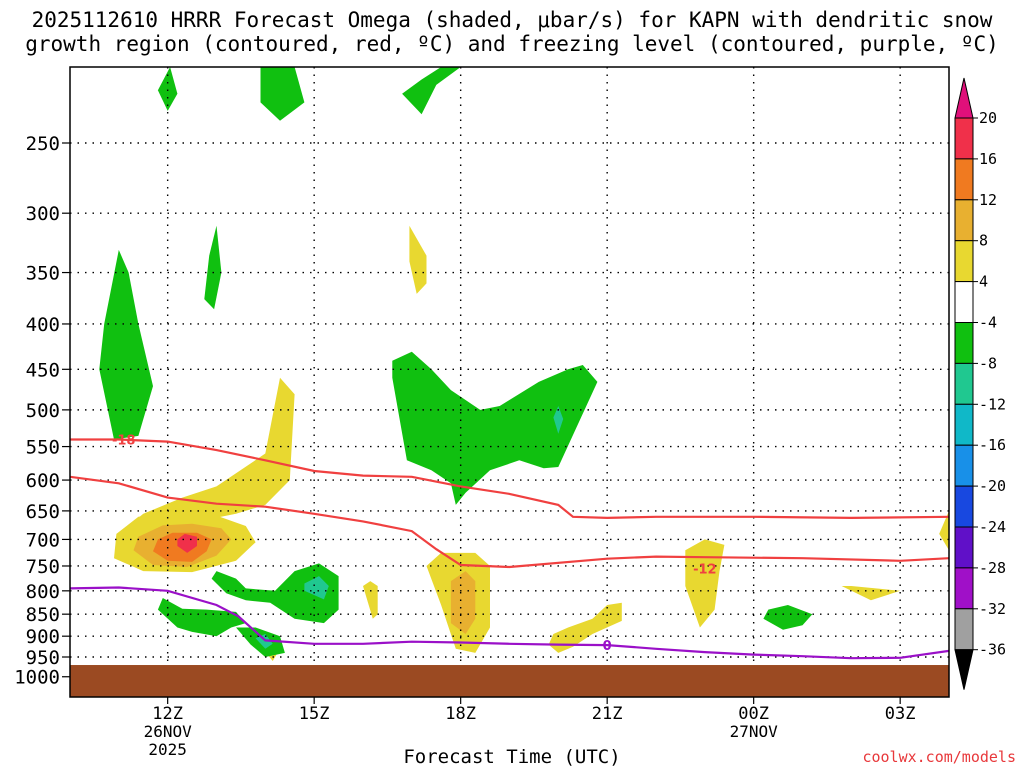 This screenshot has height=768, width=1024. I want to click on credit-link: coolwx.com/models, so click(939, 757).